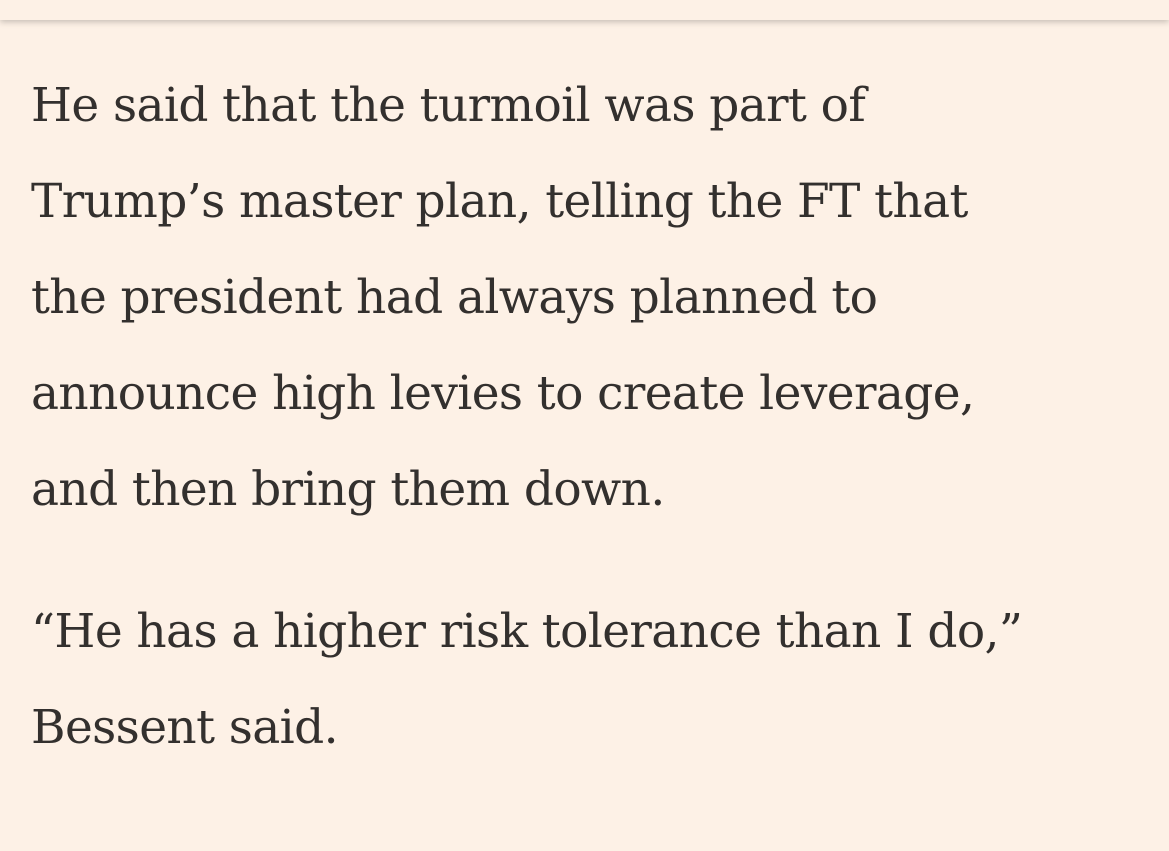 The width and height of the screenshot is (1169, 851). I want to click on paragraph-2-line-2: Bessent said., so click(185, 727).